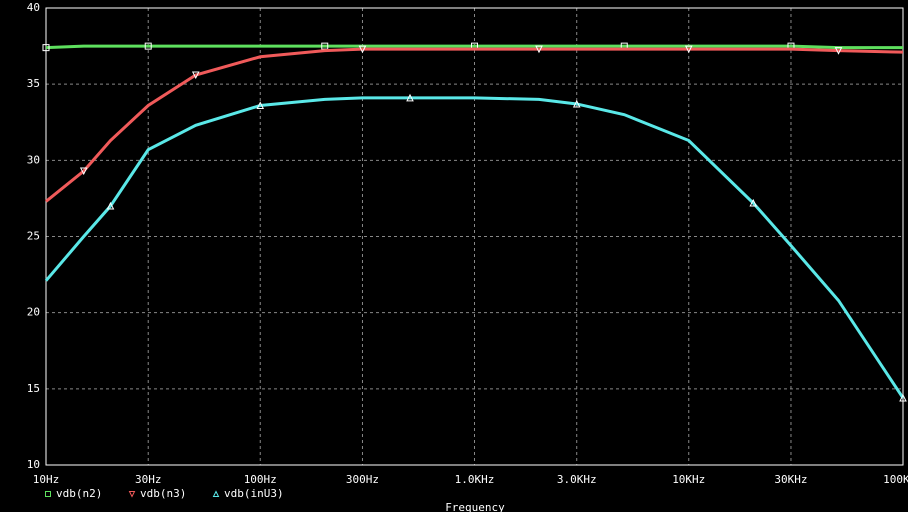  Describe the element at coordinates (362, 479) in the screenshot. I see `x-tick-label: 300Hz` at that location.